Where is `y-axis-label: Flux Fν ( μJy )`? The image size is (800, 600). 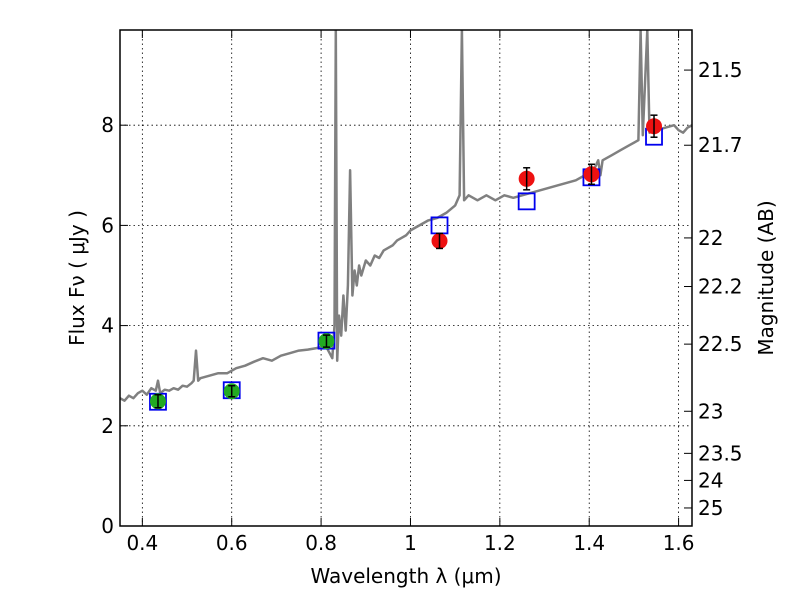
y-axis-label: Flux Fν ( μJy ) is located at coordinates (77, 278).